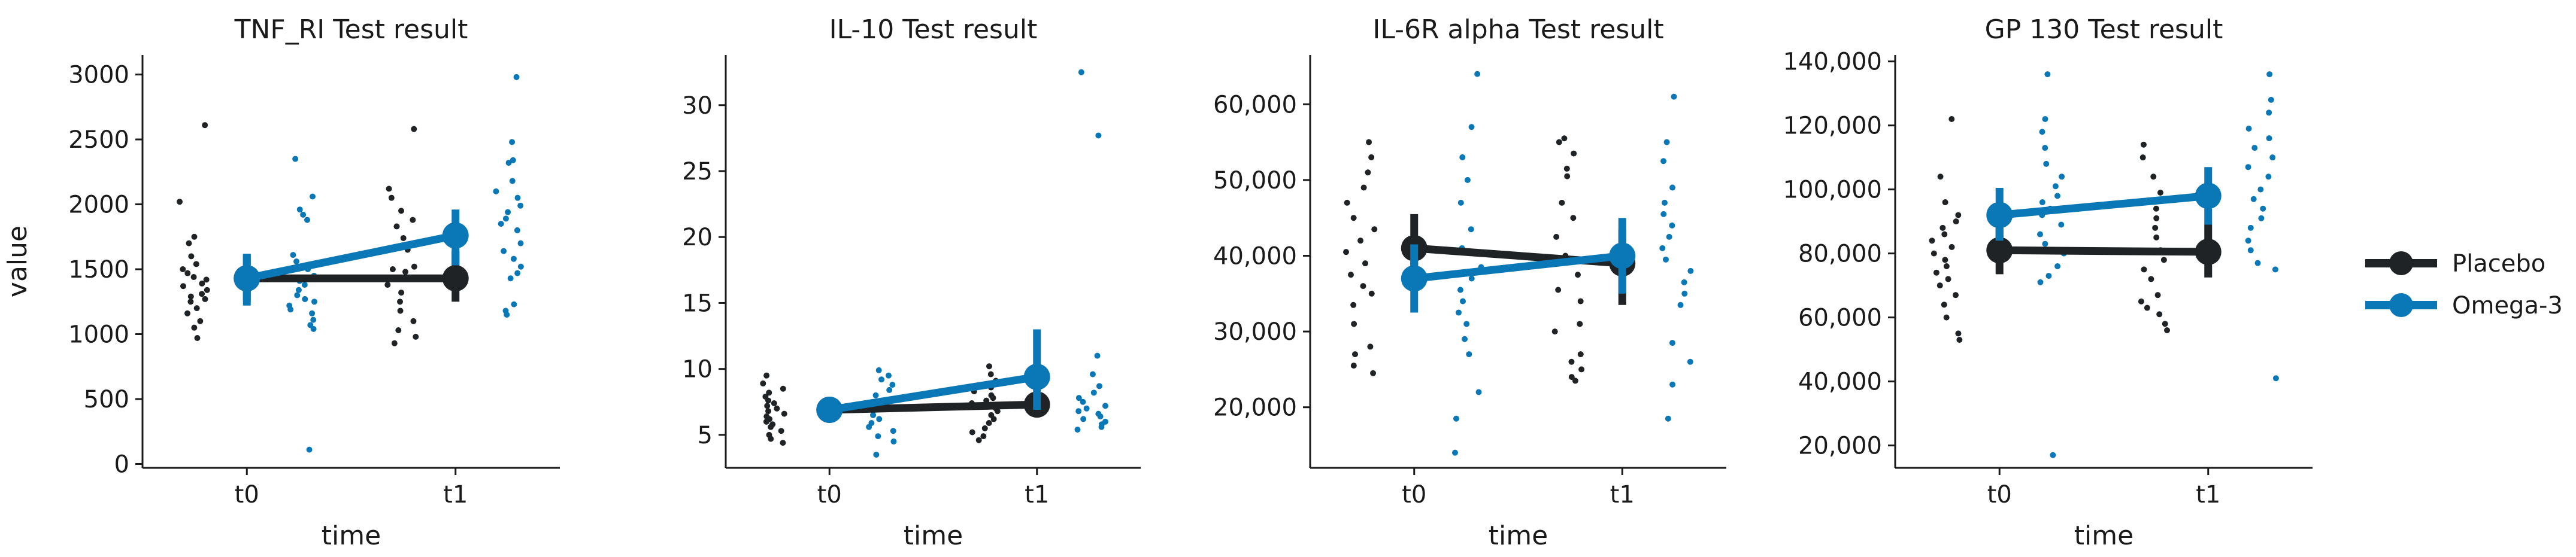  I want to click on y-tick-label: 120,000, so click(1832, 126).